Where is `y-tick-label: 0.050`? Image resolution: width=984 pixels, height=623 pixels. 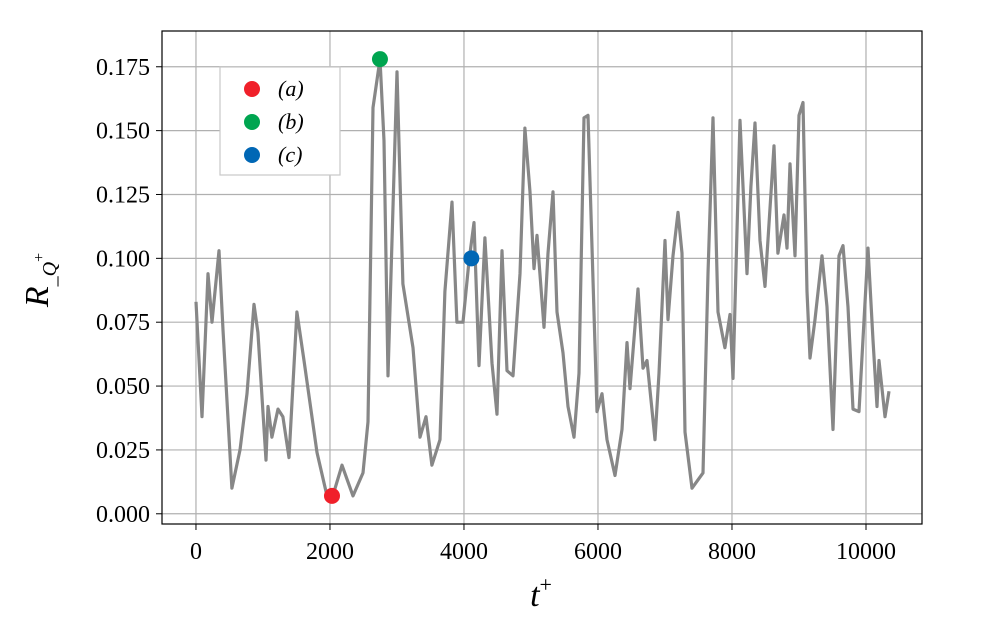
y-tick-label: 0.050 is located at coordinates (123, 387).